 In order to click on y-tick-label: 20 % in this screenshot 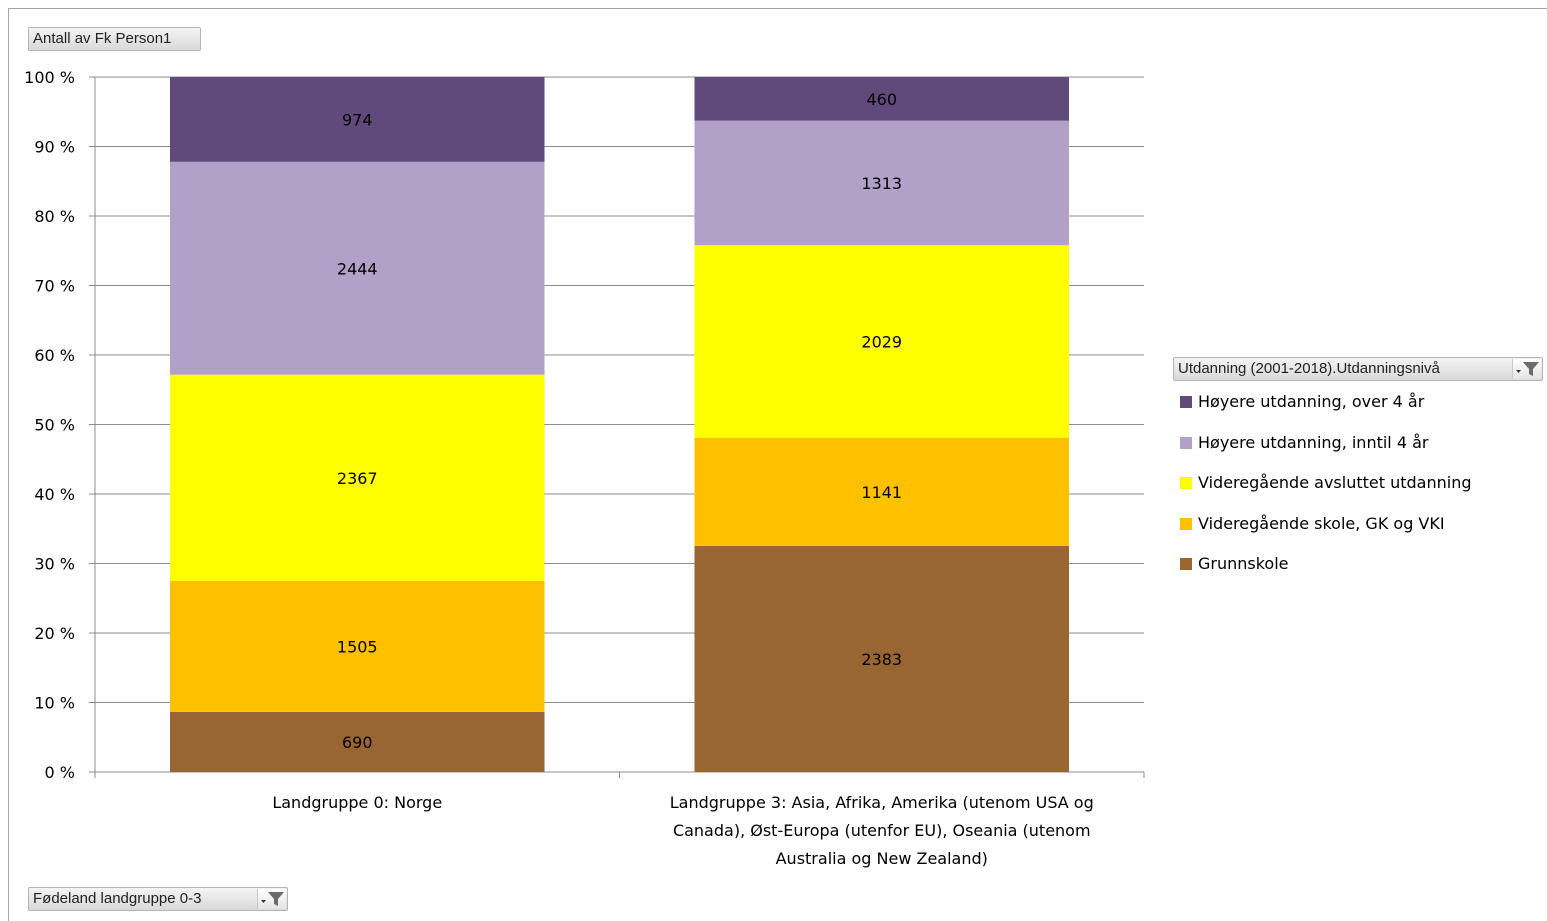, I will do `click(54, 633)`.